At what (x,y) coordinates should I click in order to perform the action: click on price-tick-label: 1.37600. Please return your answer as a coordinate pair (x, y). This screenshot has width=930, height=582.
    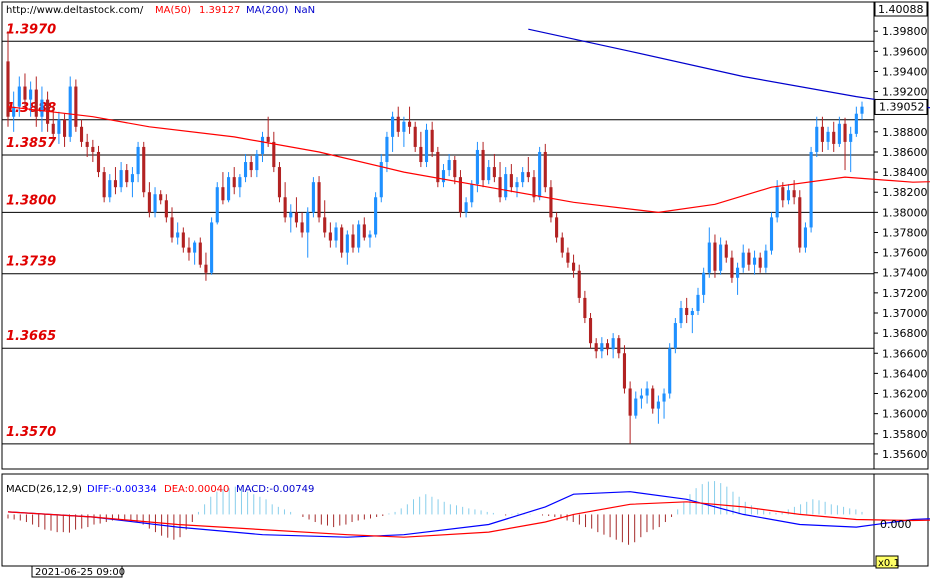
    Looking at the image, I should click on (905, 253).